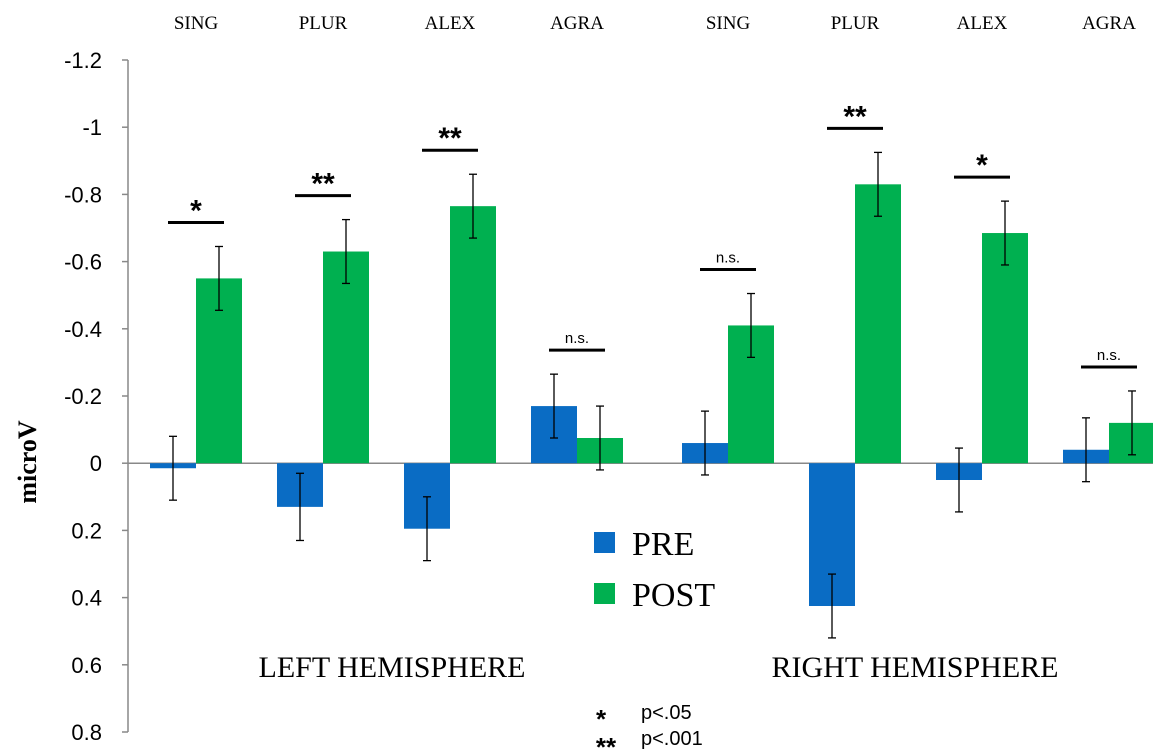 The width and height of the screenshot is (1153, 754). I want to click on y-tick-label: 0.6, so click(86, 665).